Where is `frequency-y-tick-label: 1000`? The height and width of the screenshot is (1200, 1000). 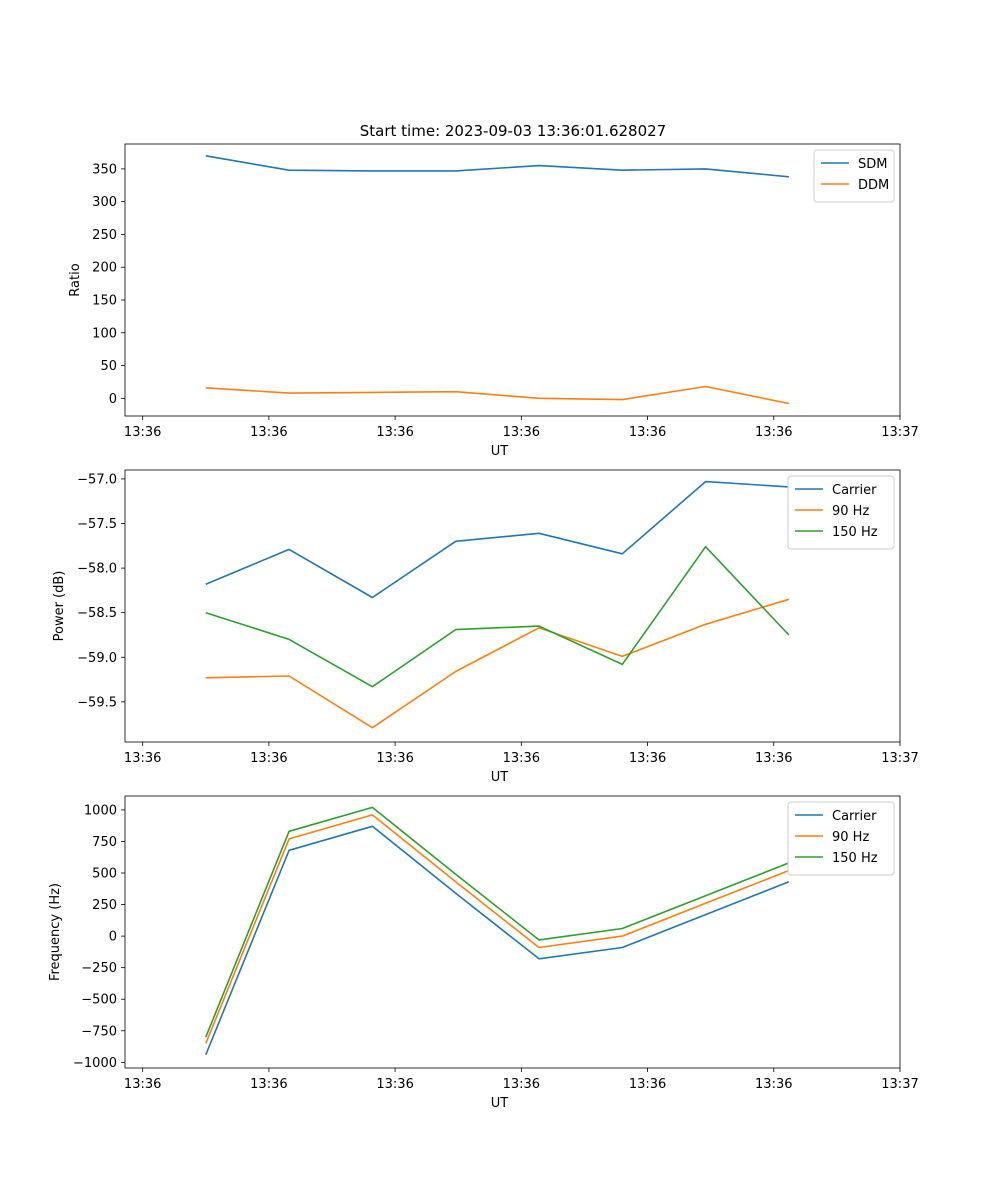 frequency-y-tick-label: 1000 is located at coordinates (100, 810).